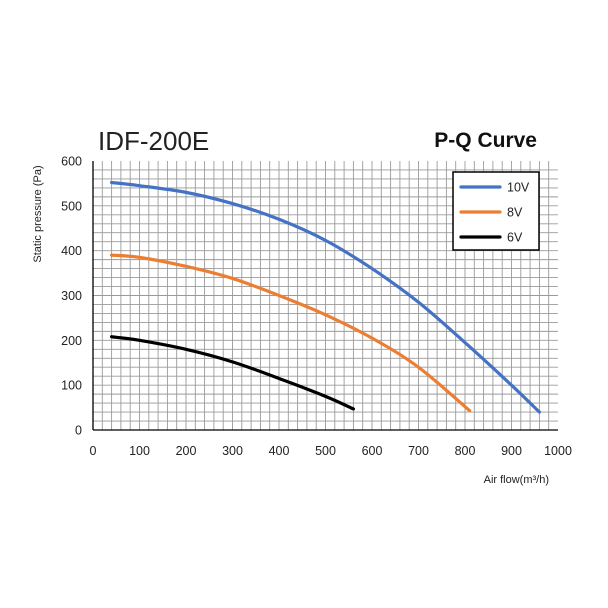 Image resolution: width=608 pixels, height=608 pixels. I want to click on legend: 10V 8V 6V, so click(496, 211).